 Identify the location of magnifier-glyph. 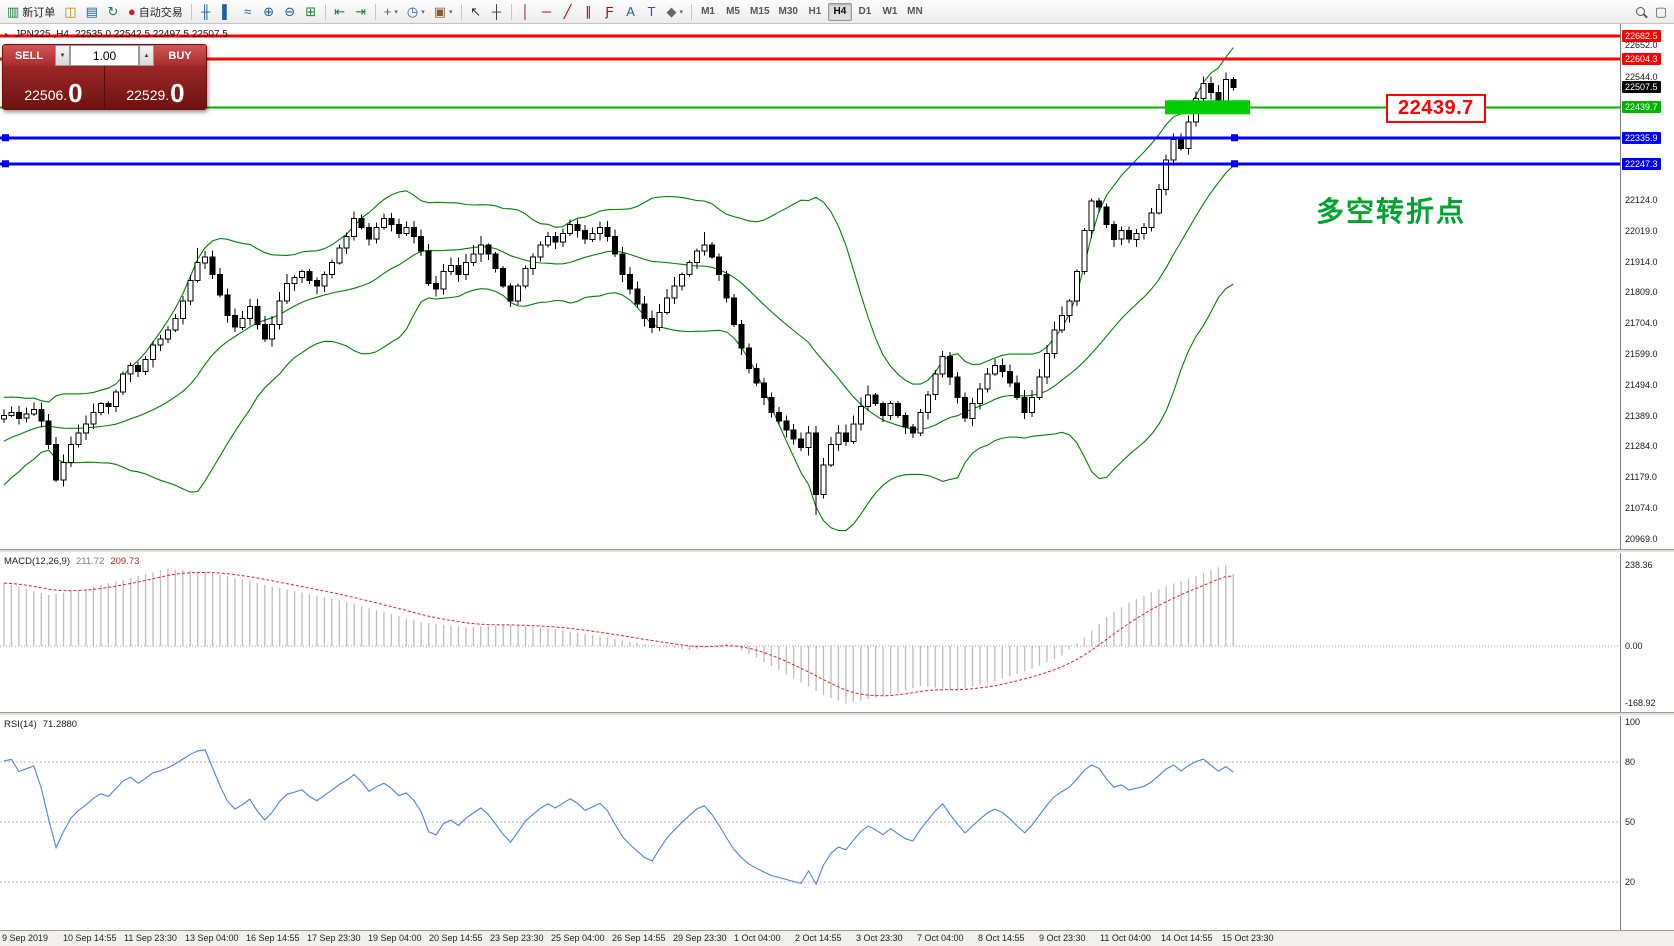
(1641, 11).